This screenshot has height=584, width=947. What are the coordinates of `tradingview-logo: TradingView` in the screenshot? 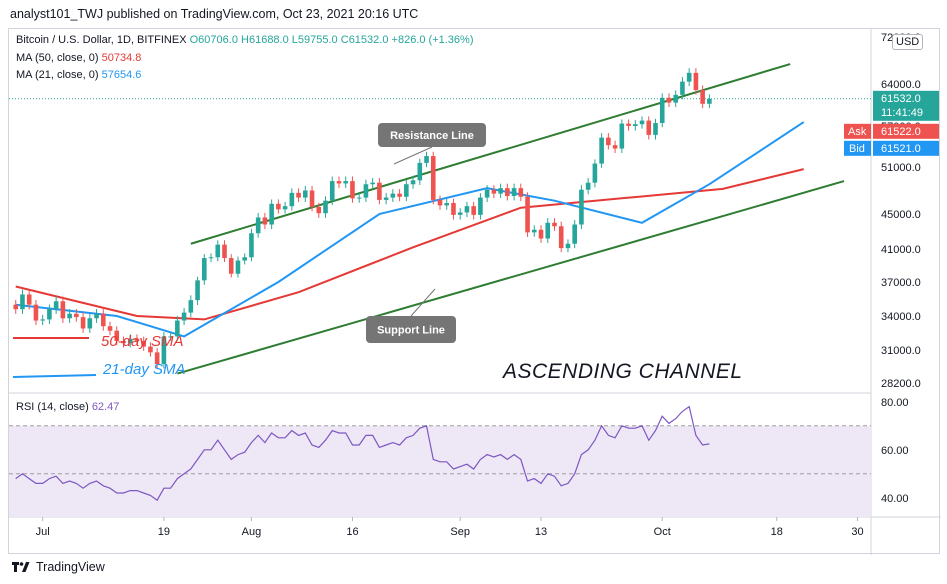 It's located at (58, 567).